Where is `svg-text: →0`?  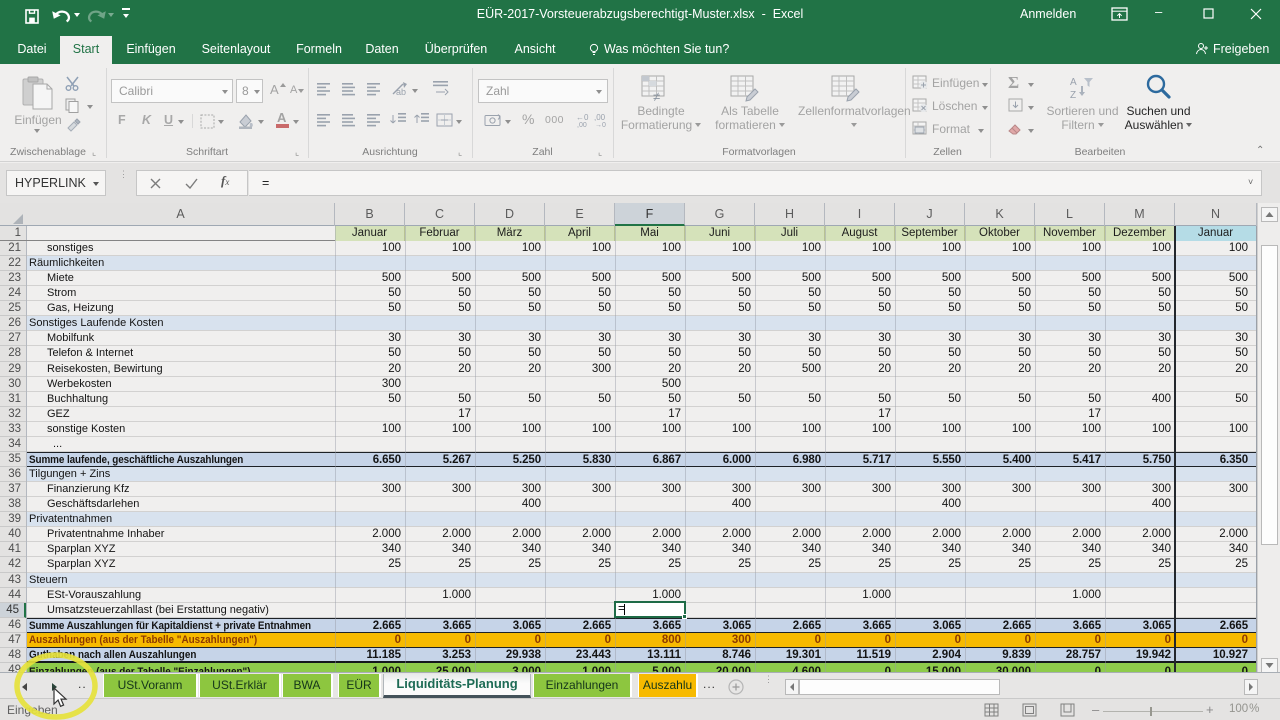 svg-text: →0 is located at coordinates (600, 125).